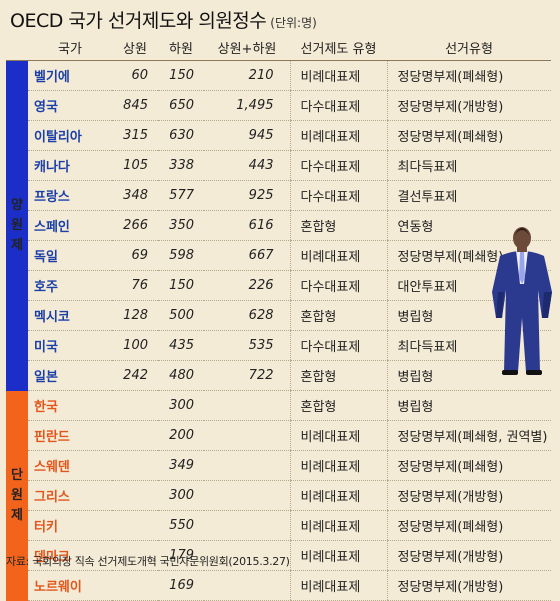 The image size is (560, 601). I want to click on country-cell: 캐나다, so click(70, 165).